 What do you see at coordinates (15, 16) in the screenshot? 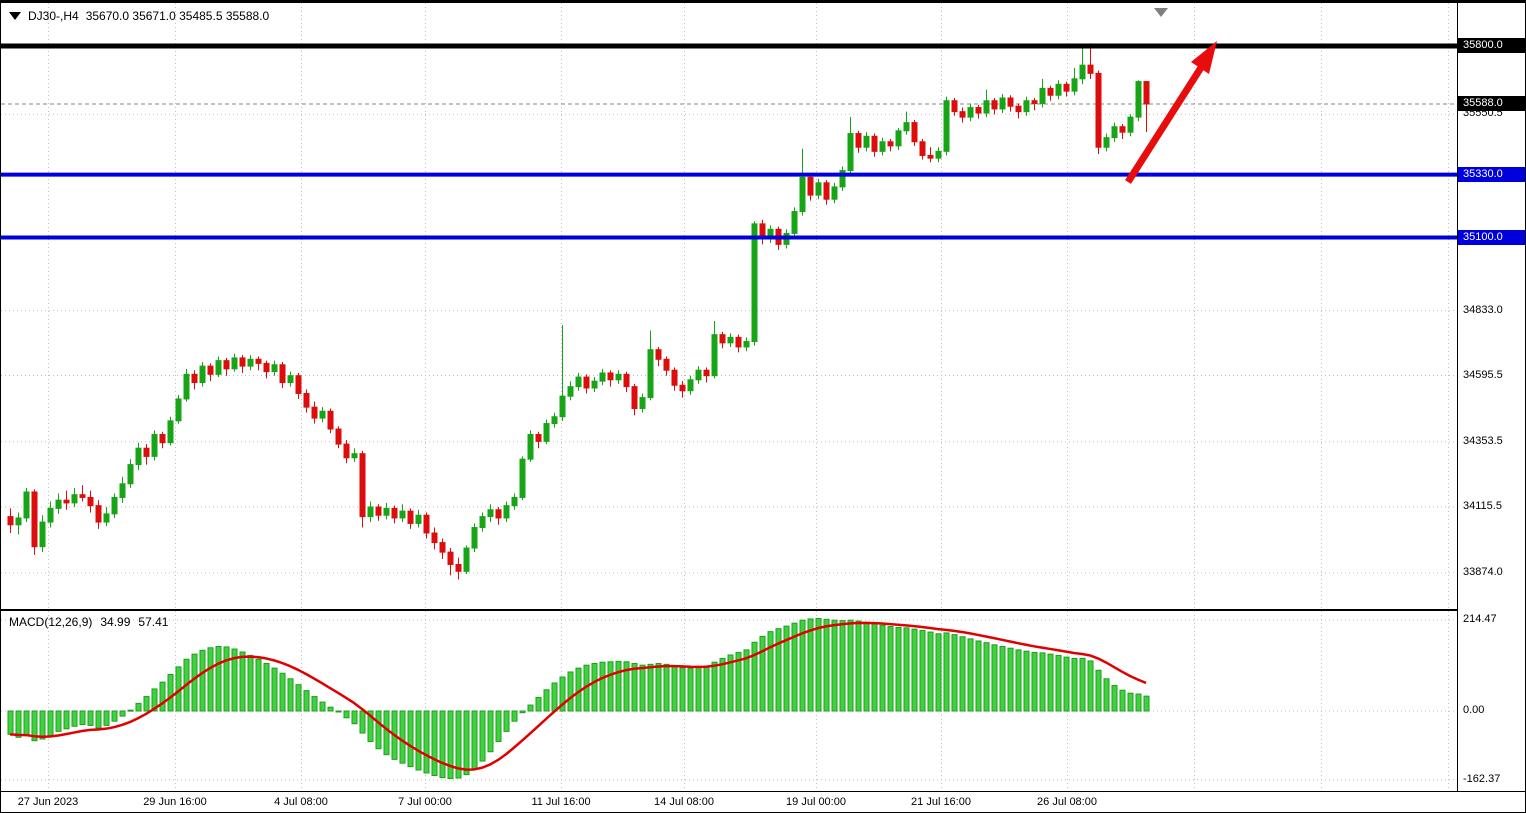
I see `chart-collapse-icon` at bounding box center [15, 16].